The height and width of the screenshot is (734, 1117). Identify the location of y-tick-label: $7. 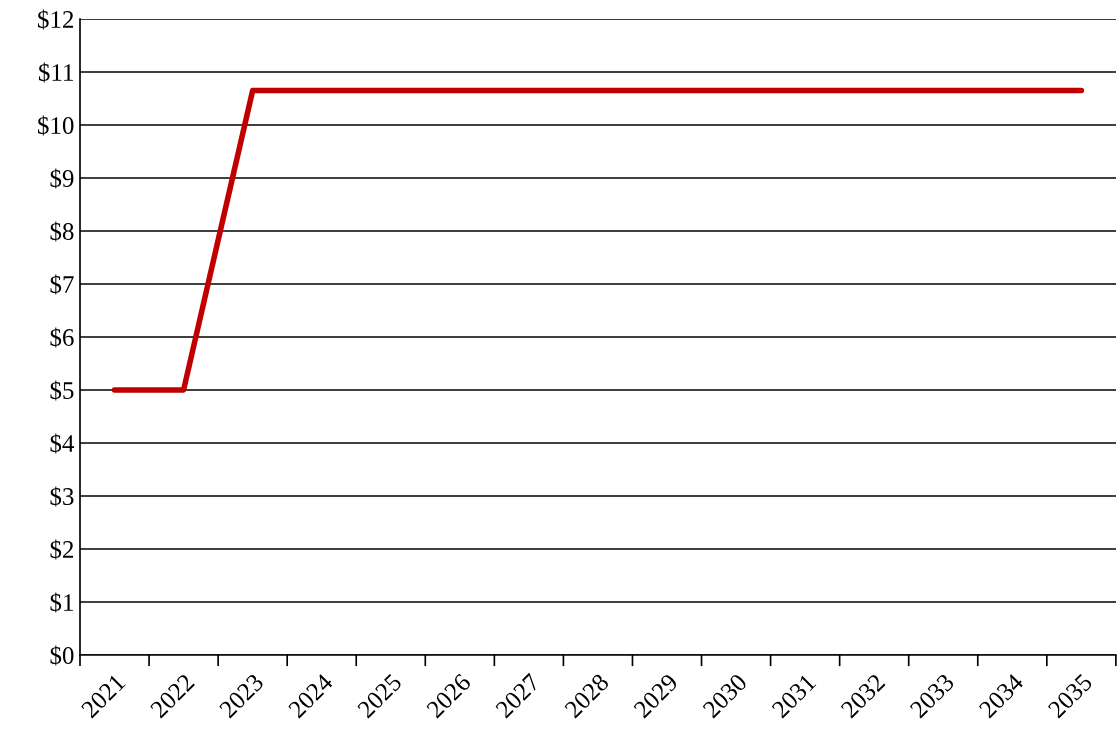
(62, 284).